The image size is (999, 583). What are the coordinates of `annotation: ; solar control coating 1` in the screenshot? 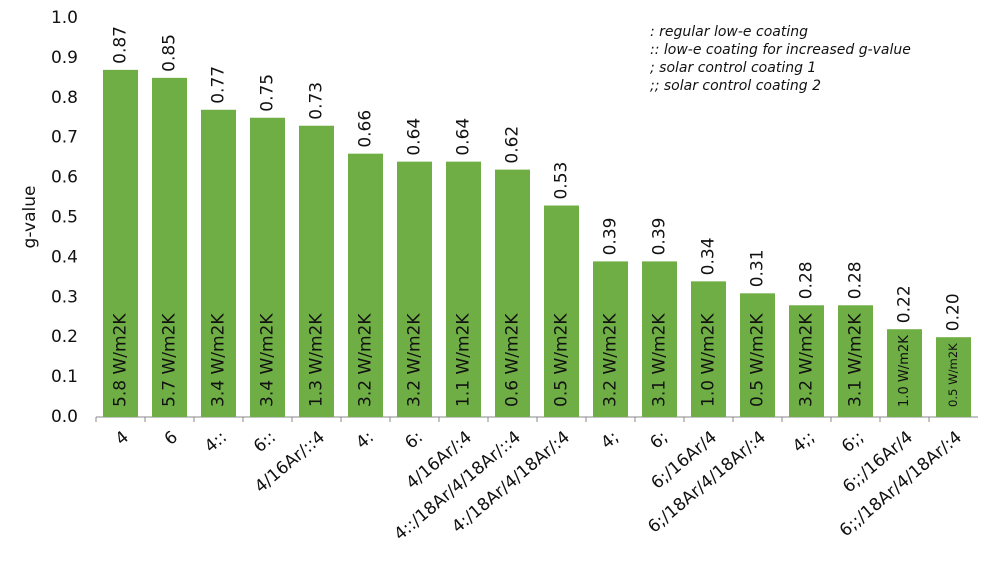 It's located at (733, 68).